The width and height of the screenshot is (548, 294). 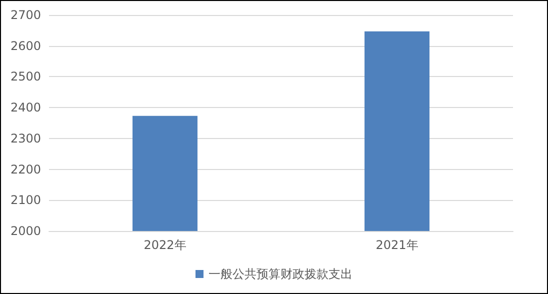 I want to click on legend-label: 一般公共预算财政拨款支出, so click(x=280, y=274).